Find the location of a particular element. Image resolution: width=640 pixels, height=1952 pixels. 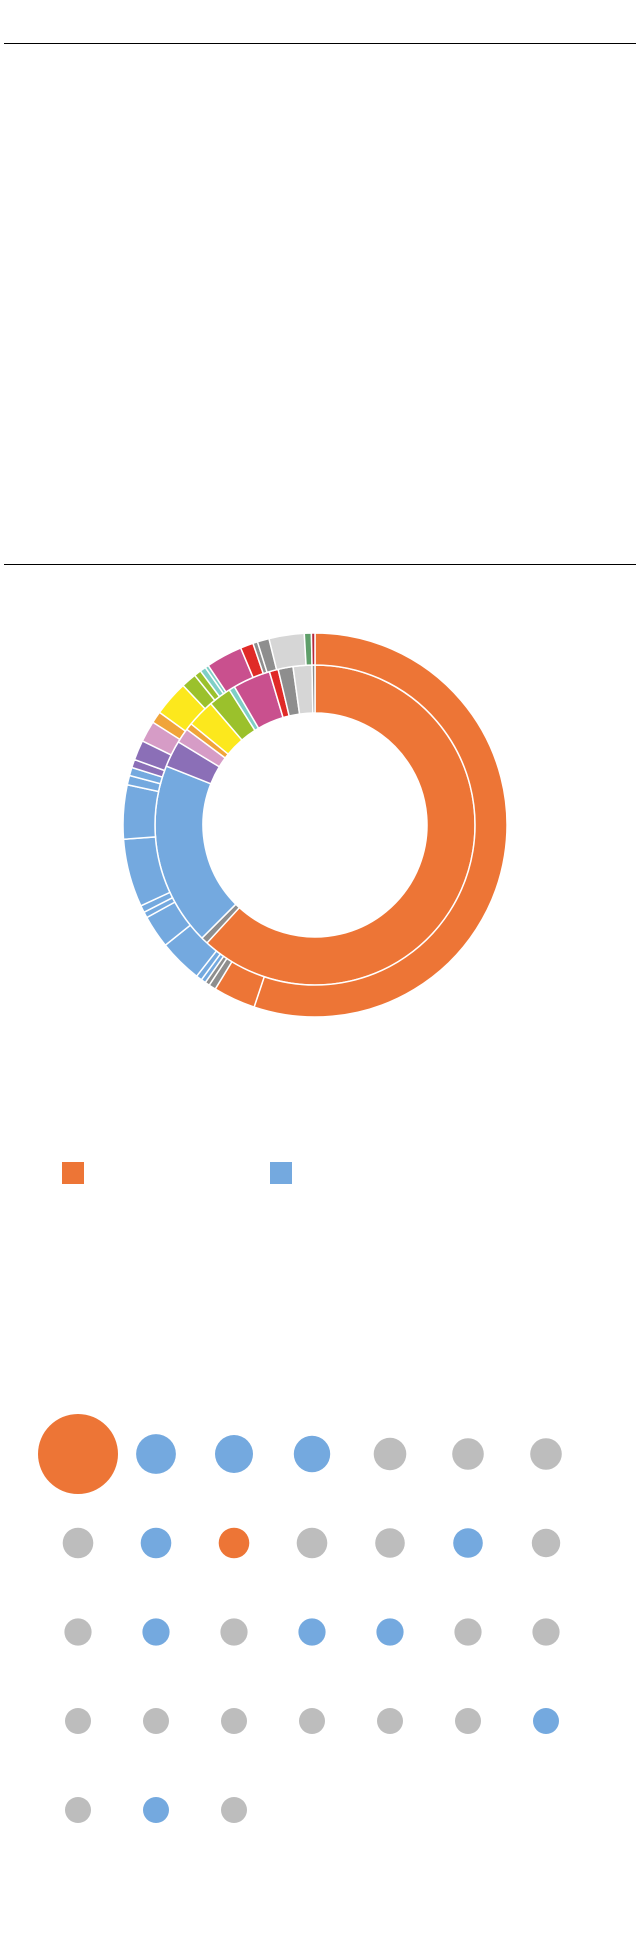

legend-item-orange is located at coordinates (77, 1173).